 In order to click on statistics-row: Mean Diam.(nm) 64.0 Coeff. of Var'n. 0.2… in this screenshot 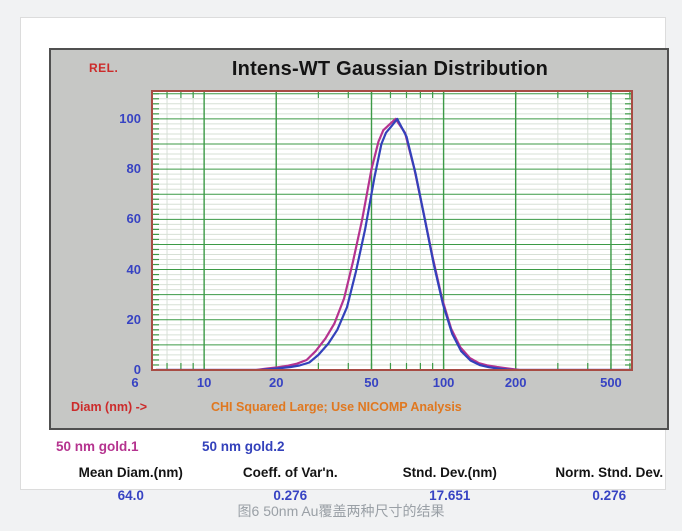, I will do `click(366, 484)`.